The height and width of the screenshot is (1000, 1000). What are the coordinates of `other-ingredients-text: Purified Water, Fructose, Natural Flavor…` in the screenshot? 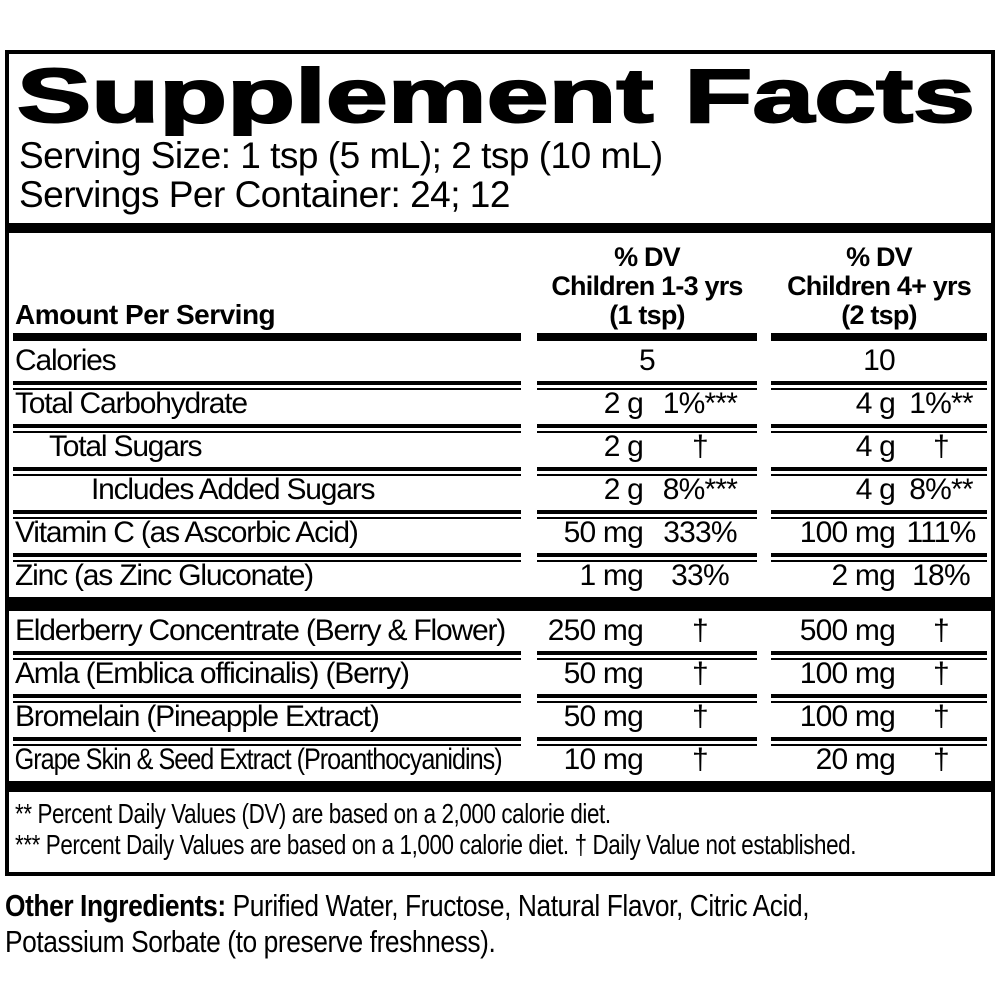 It's located at (517, 905).